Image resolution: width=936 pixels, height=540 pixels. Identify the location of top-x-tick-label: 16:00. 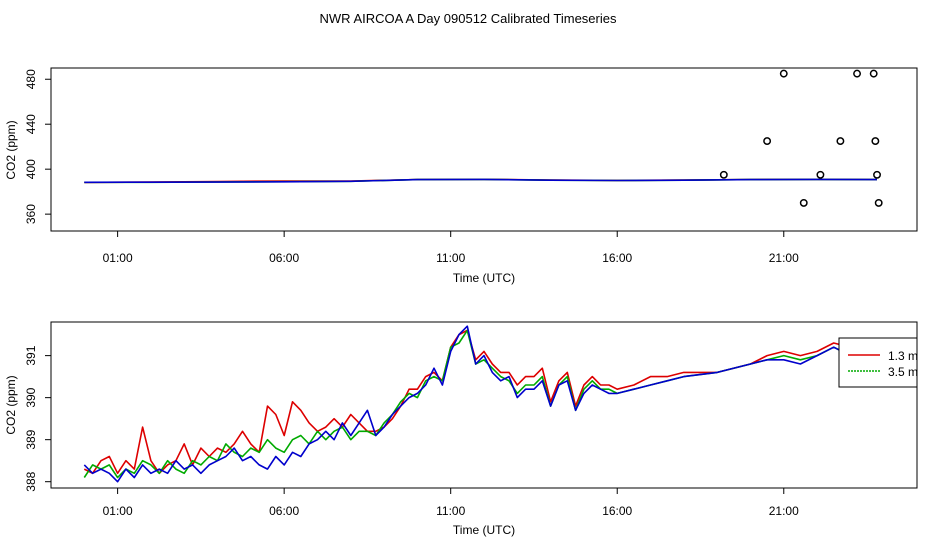
(617, 258).